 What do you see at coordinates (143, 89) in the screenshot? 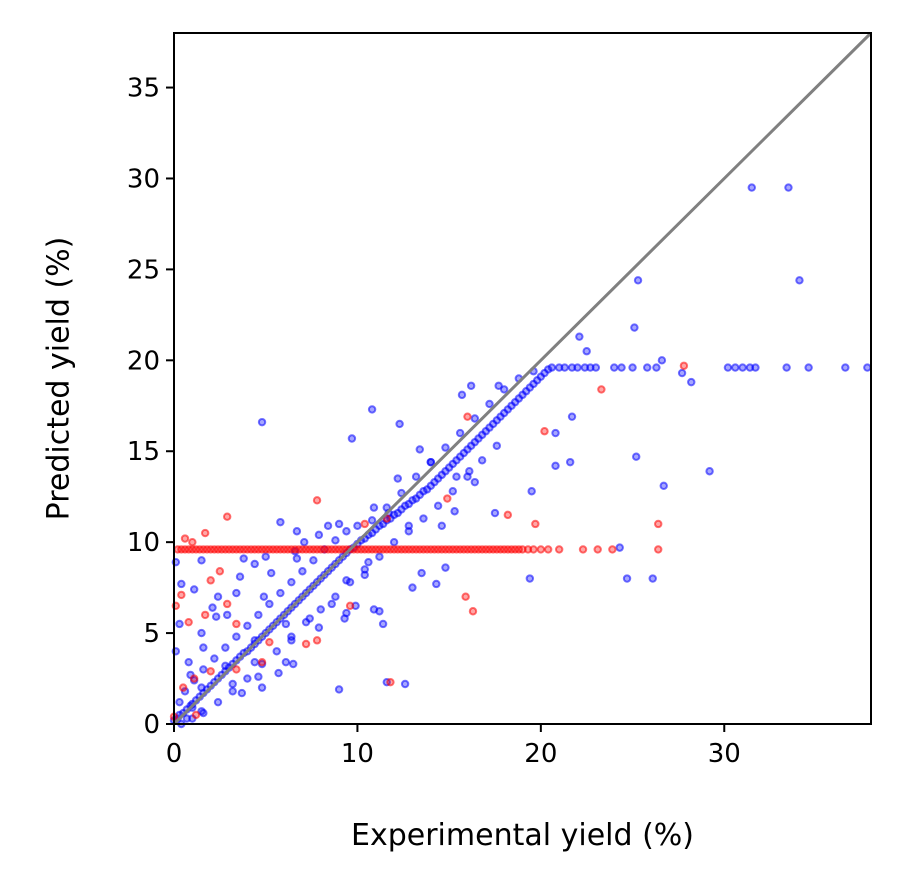
I see `y-tick-label: 35` at bounding box center [143, 89].